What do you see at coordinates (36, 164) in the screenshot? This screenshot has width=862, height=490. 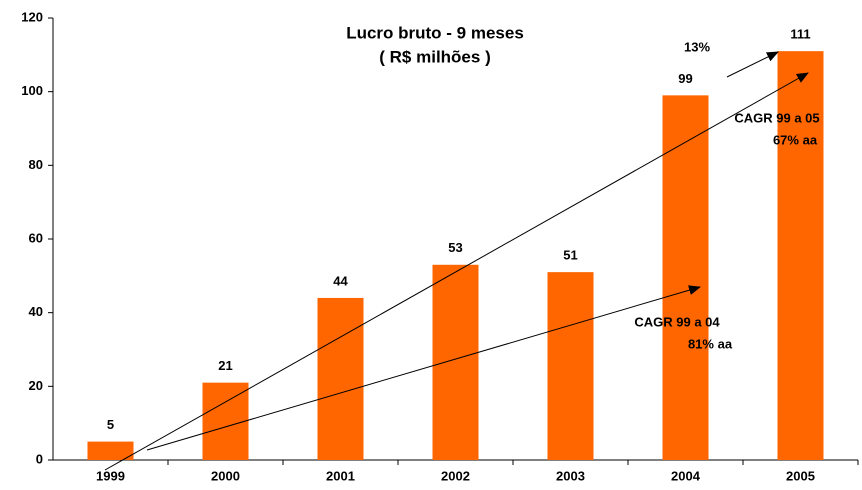 I see `y-tick-label: 80` at bounding box center [36, 164].